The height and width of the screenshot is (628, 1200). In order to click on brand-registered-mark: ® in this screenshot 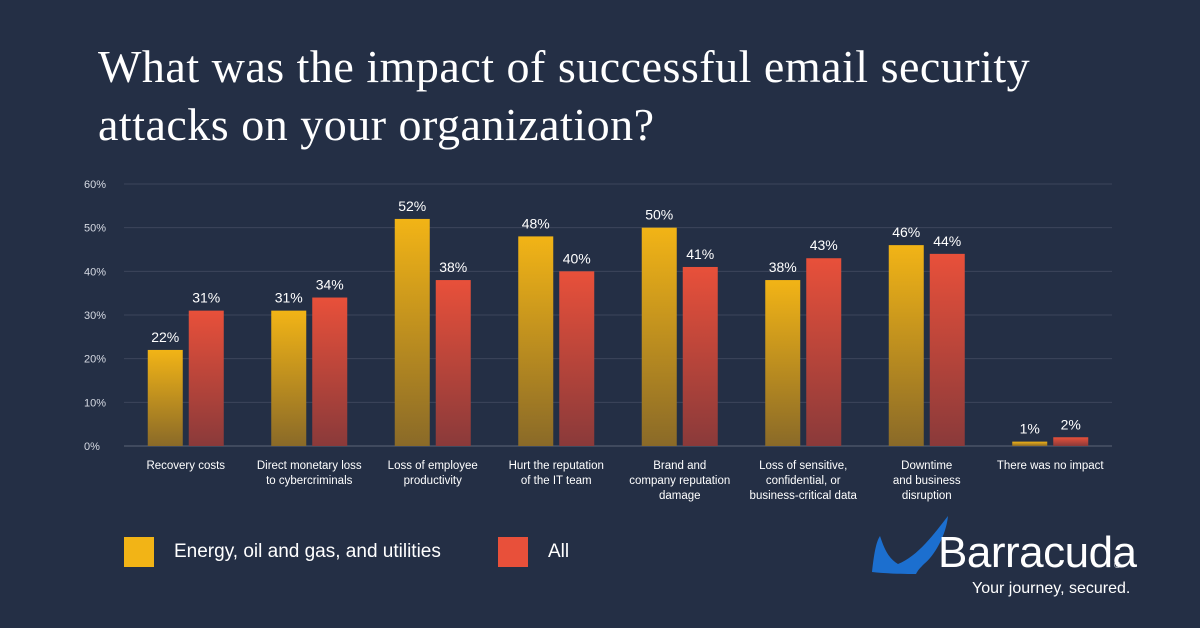, I will do `click(1117, 565)`.